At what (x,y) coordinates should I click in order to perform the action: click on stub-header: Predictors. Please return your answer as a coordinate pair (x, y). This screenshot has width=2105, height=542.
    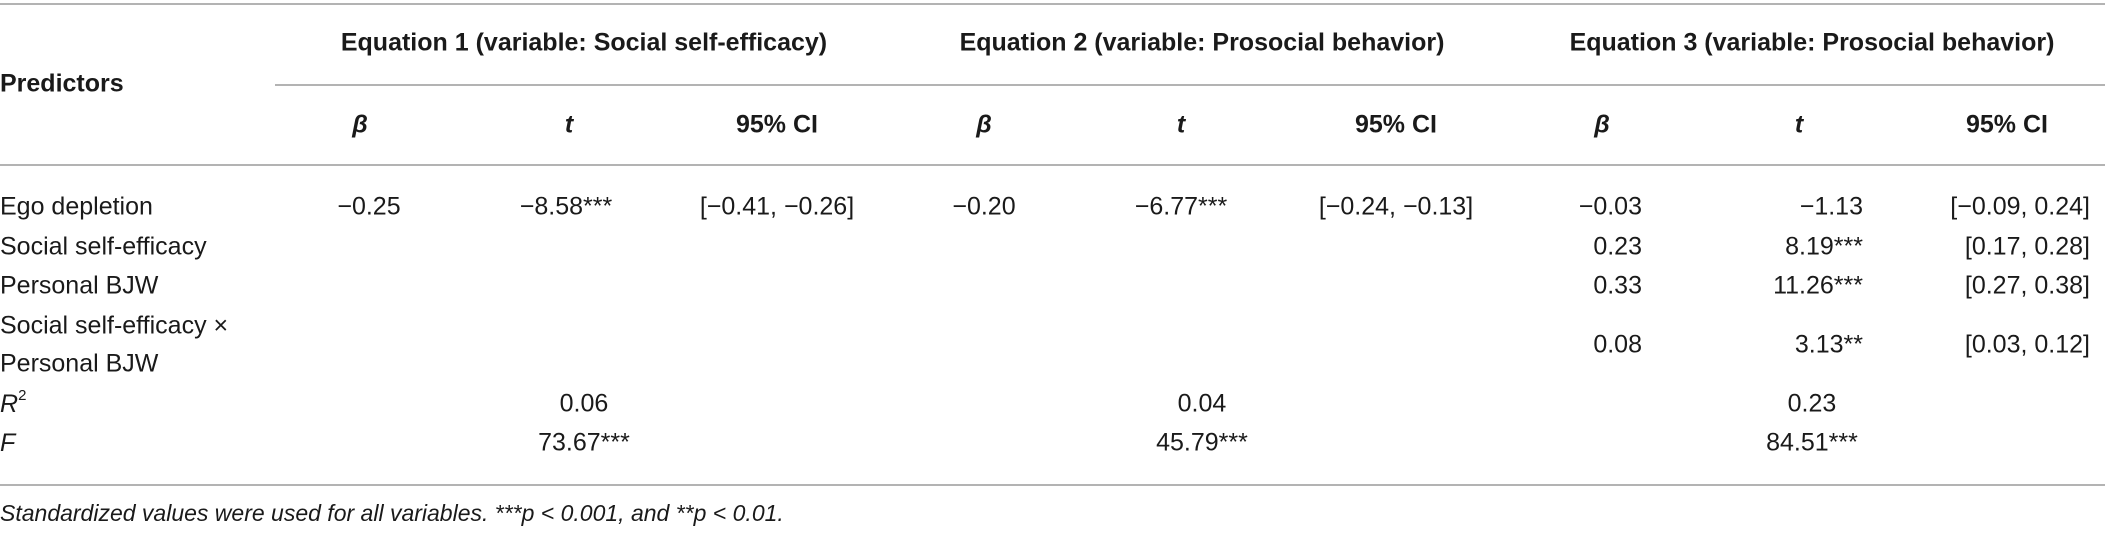
    Looking at the image, I should click on (62, 84).